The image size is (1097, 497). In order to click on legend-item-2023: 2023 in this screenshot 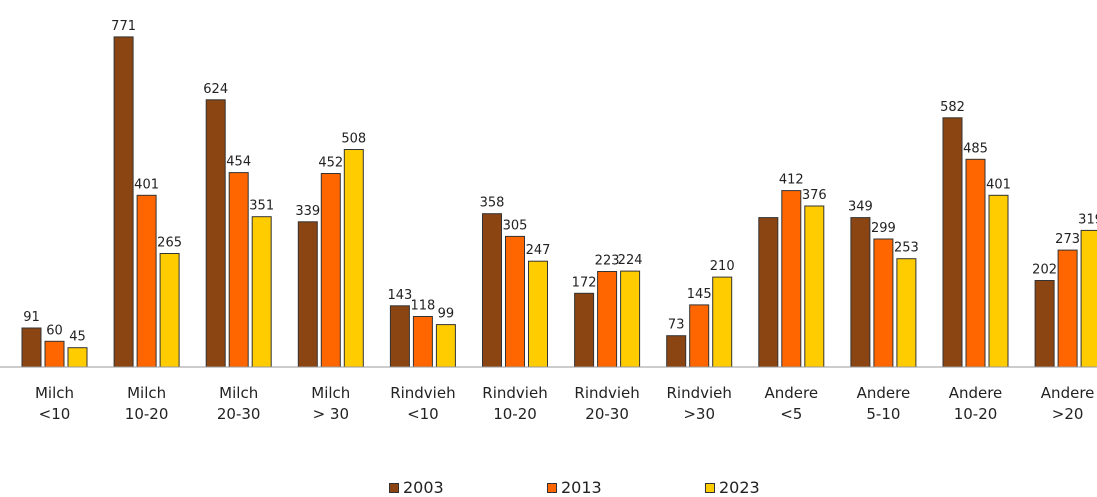, I will do `click(732, 488)`.